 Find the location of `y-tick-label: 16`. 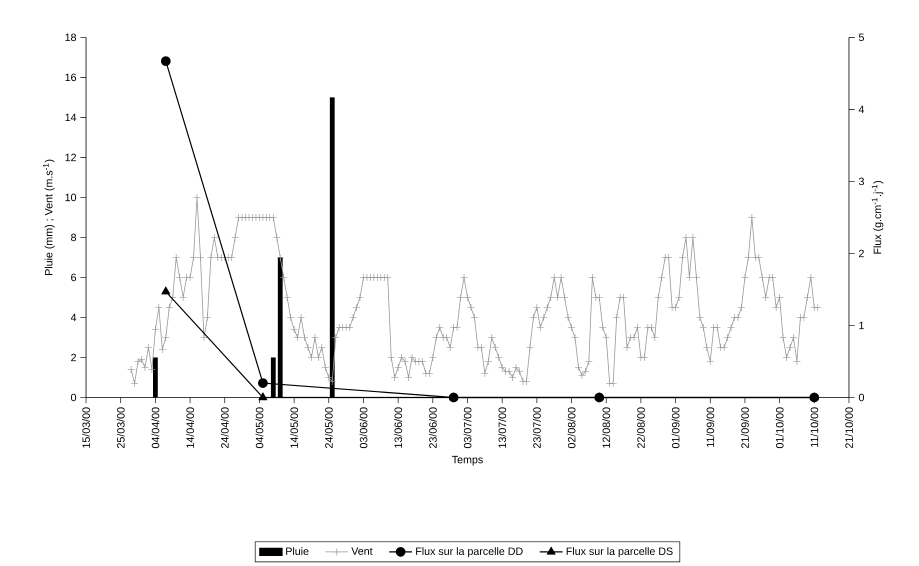

y-tick-label: 16 is located at coordinates (70, 78).